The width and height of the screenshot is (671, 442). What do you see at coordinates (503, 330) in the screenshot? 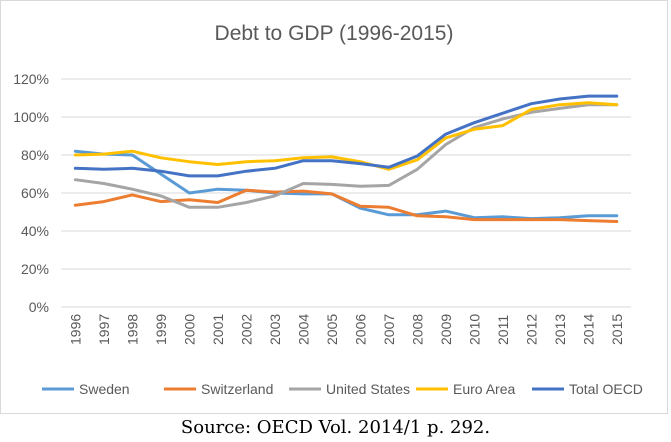
I see `x-tick-label: 2011` at bounding box center [503, 330].